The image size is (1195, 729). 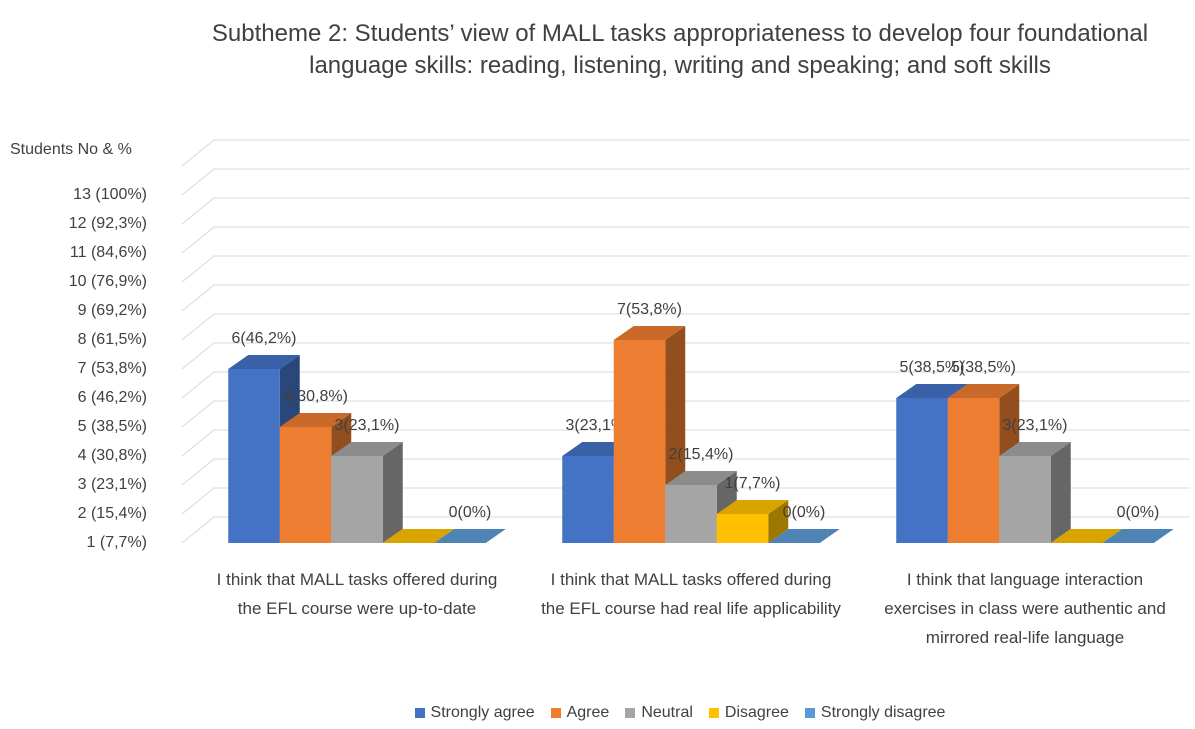 I want to click on data-label: 2(15,4%), so click(x=701, y=454).